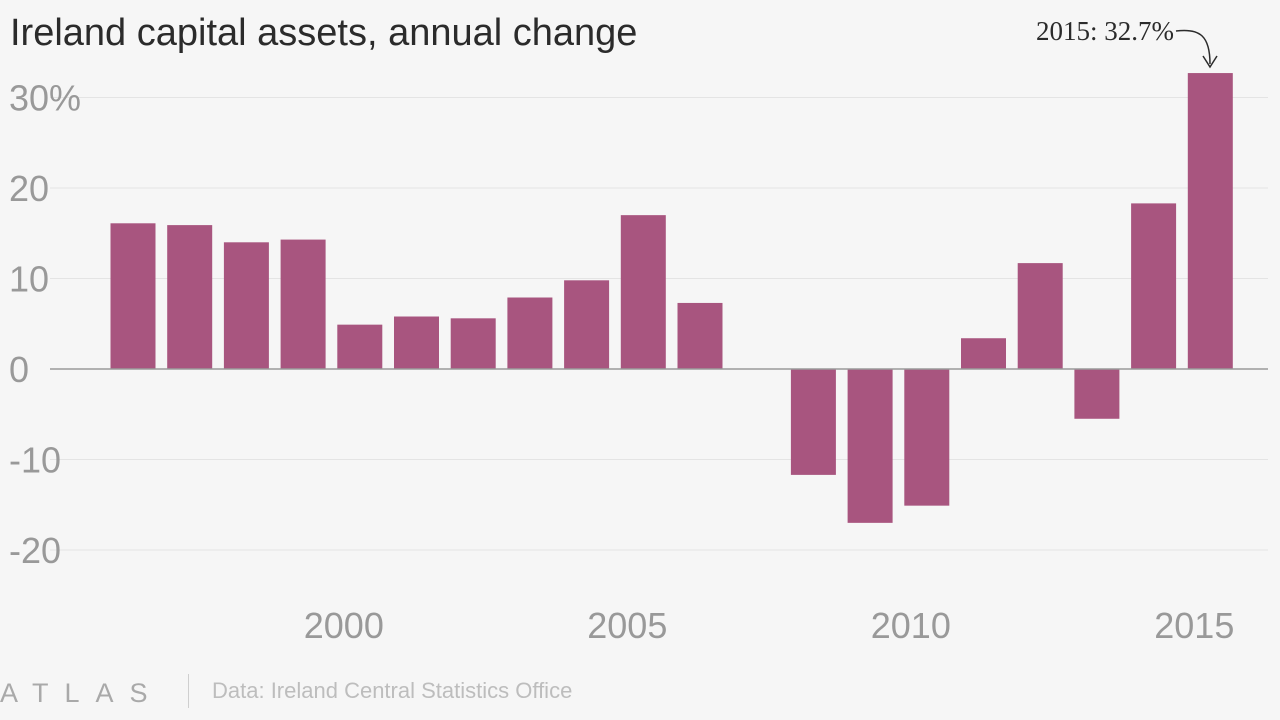 This screenshot has width=1280, height=720. Describe the element at coordinates (983, 353) in the screenshot. I see `bar-2011` at that location.